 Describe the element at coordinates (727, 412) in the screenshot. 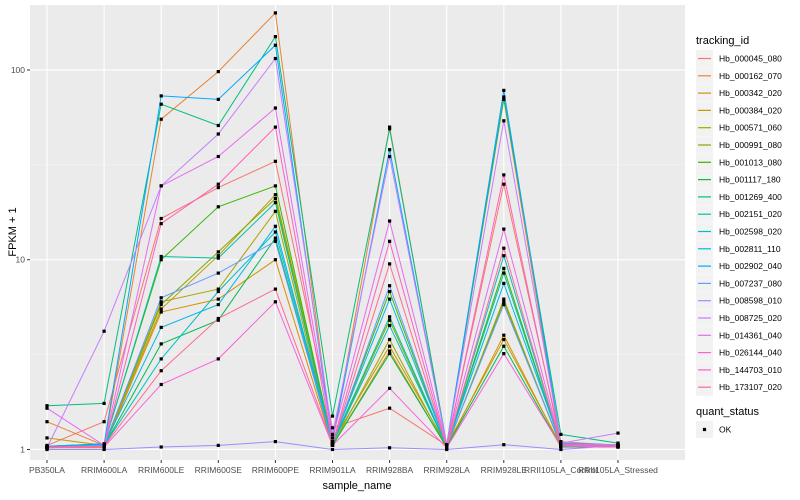

I see `legend-title-quant-status: quant_status` at that location.